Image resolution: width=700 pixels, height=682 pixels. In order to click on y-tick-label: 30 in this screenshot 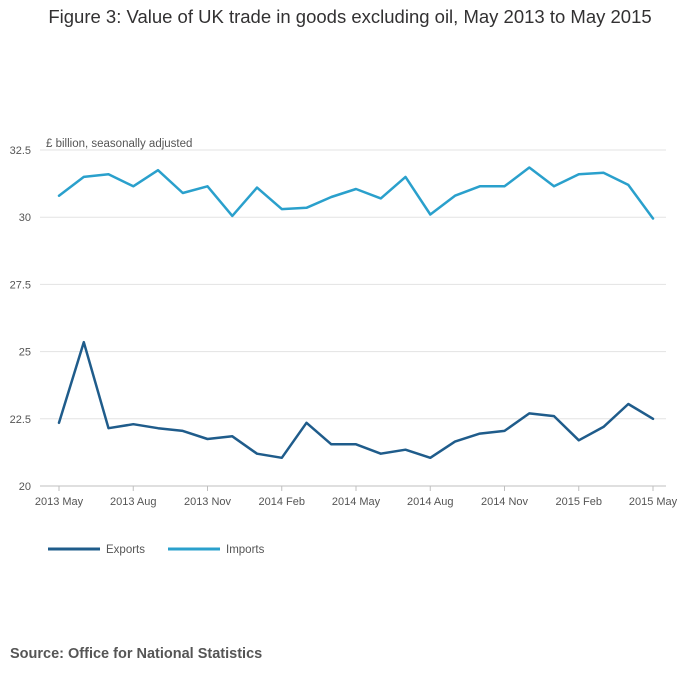, I will do `click(25, 218)`.